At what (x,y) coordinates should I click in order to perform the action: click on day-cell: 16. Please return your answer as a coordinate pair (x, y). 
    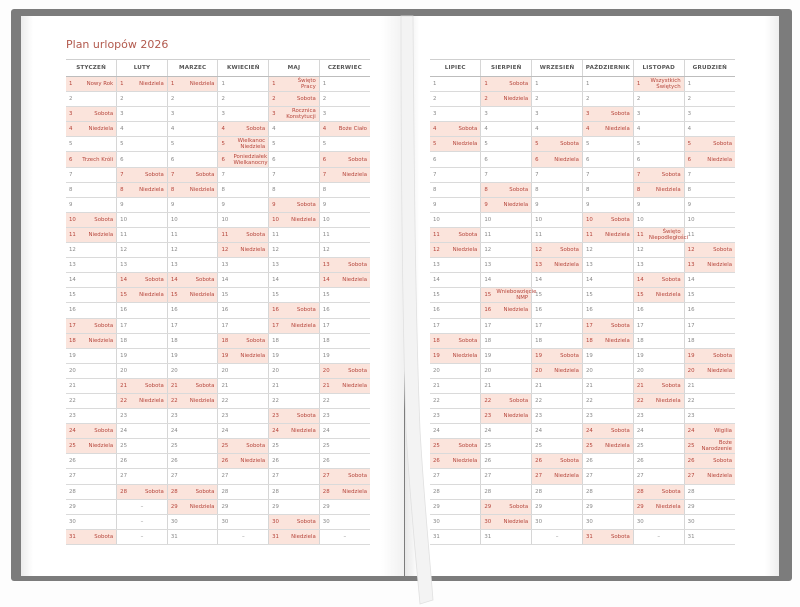
    Looking at the image, I should click on (709, 310).